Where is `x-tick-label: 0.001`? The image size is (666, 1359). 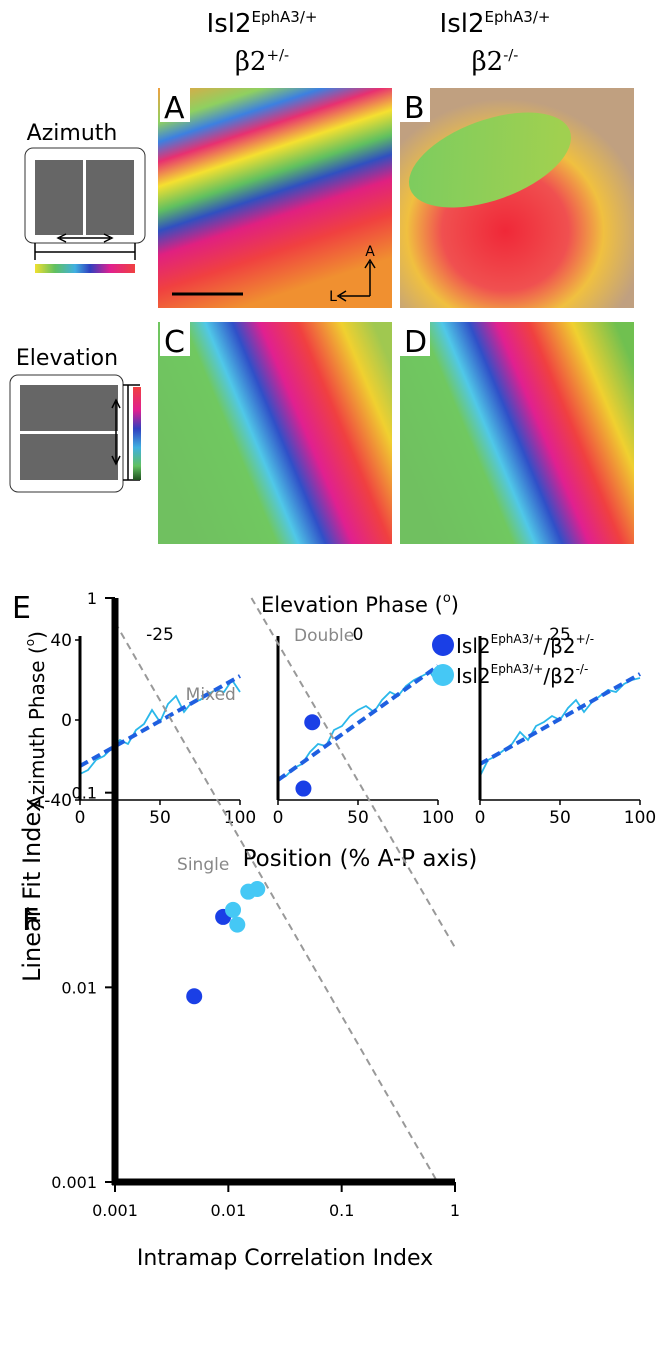 x-tick-label: 0.001 is located at coordinates (115, 1210).